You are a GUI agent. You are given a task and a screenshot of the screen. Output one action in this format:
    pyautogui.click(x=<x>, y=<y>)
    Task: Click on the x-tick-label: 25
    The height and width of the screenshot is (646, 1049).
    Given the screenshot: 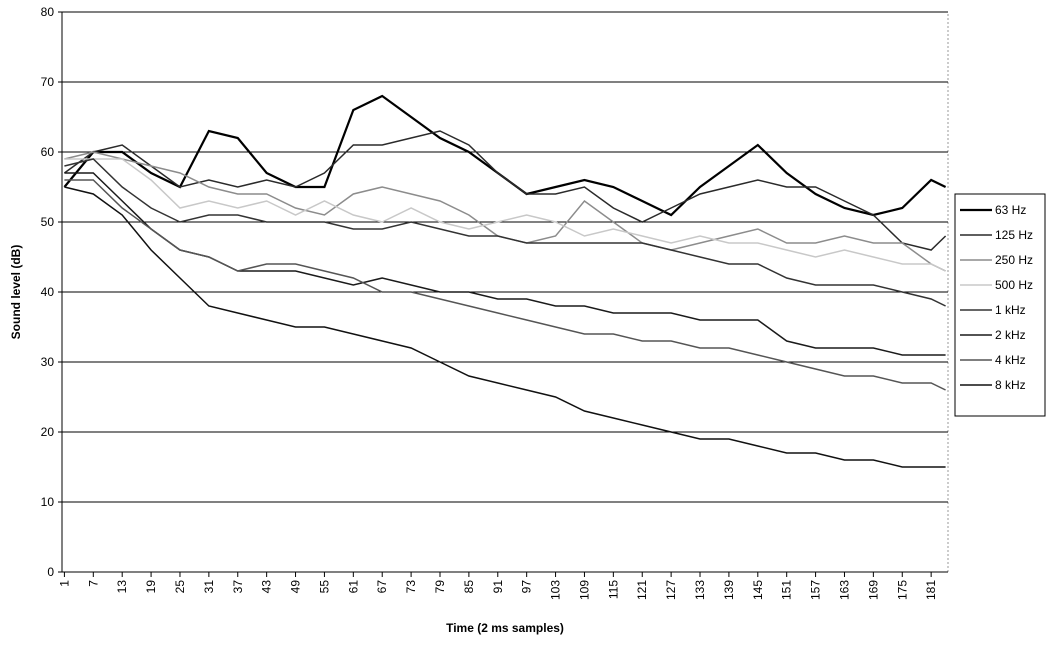 What is the action you would take?
    pyautogui.click(x=180, y=587)
    